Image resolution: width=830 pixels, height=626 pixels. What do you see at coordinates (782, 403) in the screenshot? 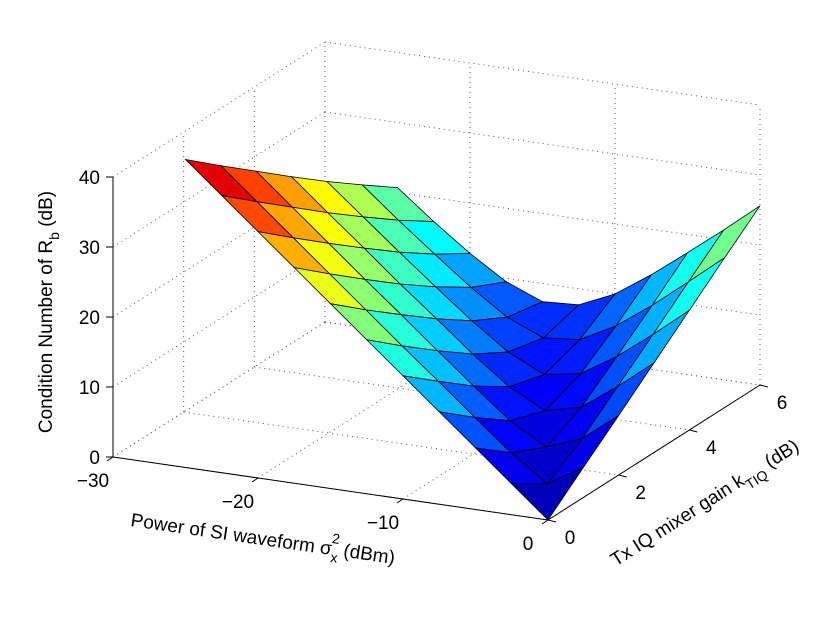
I see `y-tick-label: 6` at bounding box center [782, 403].